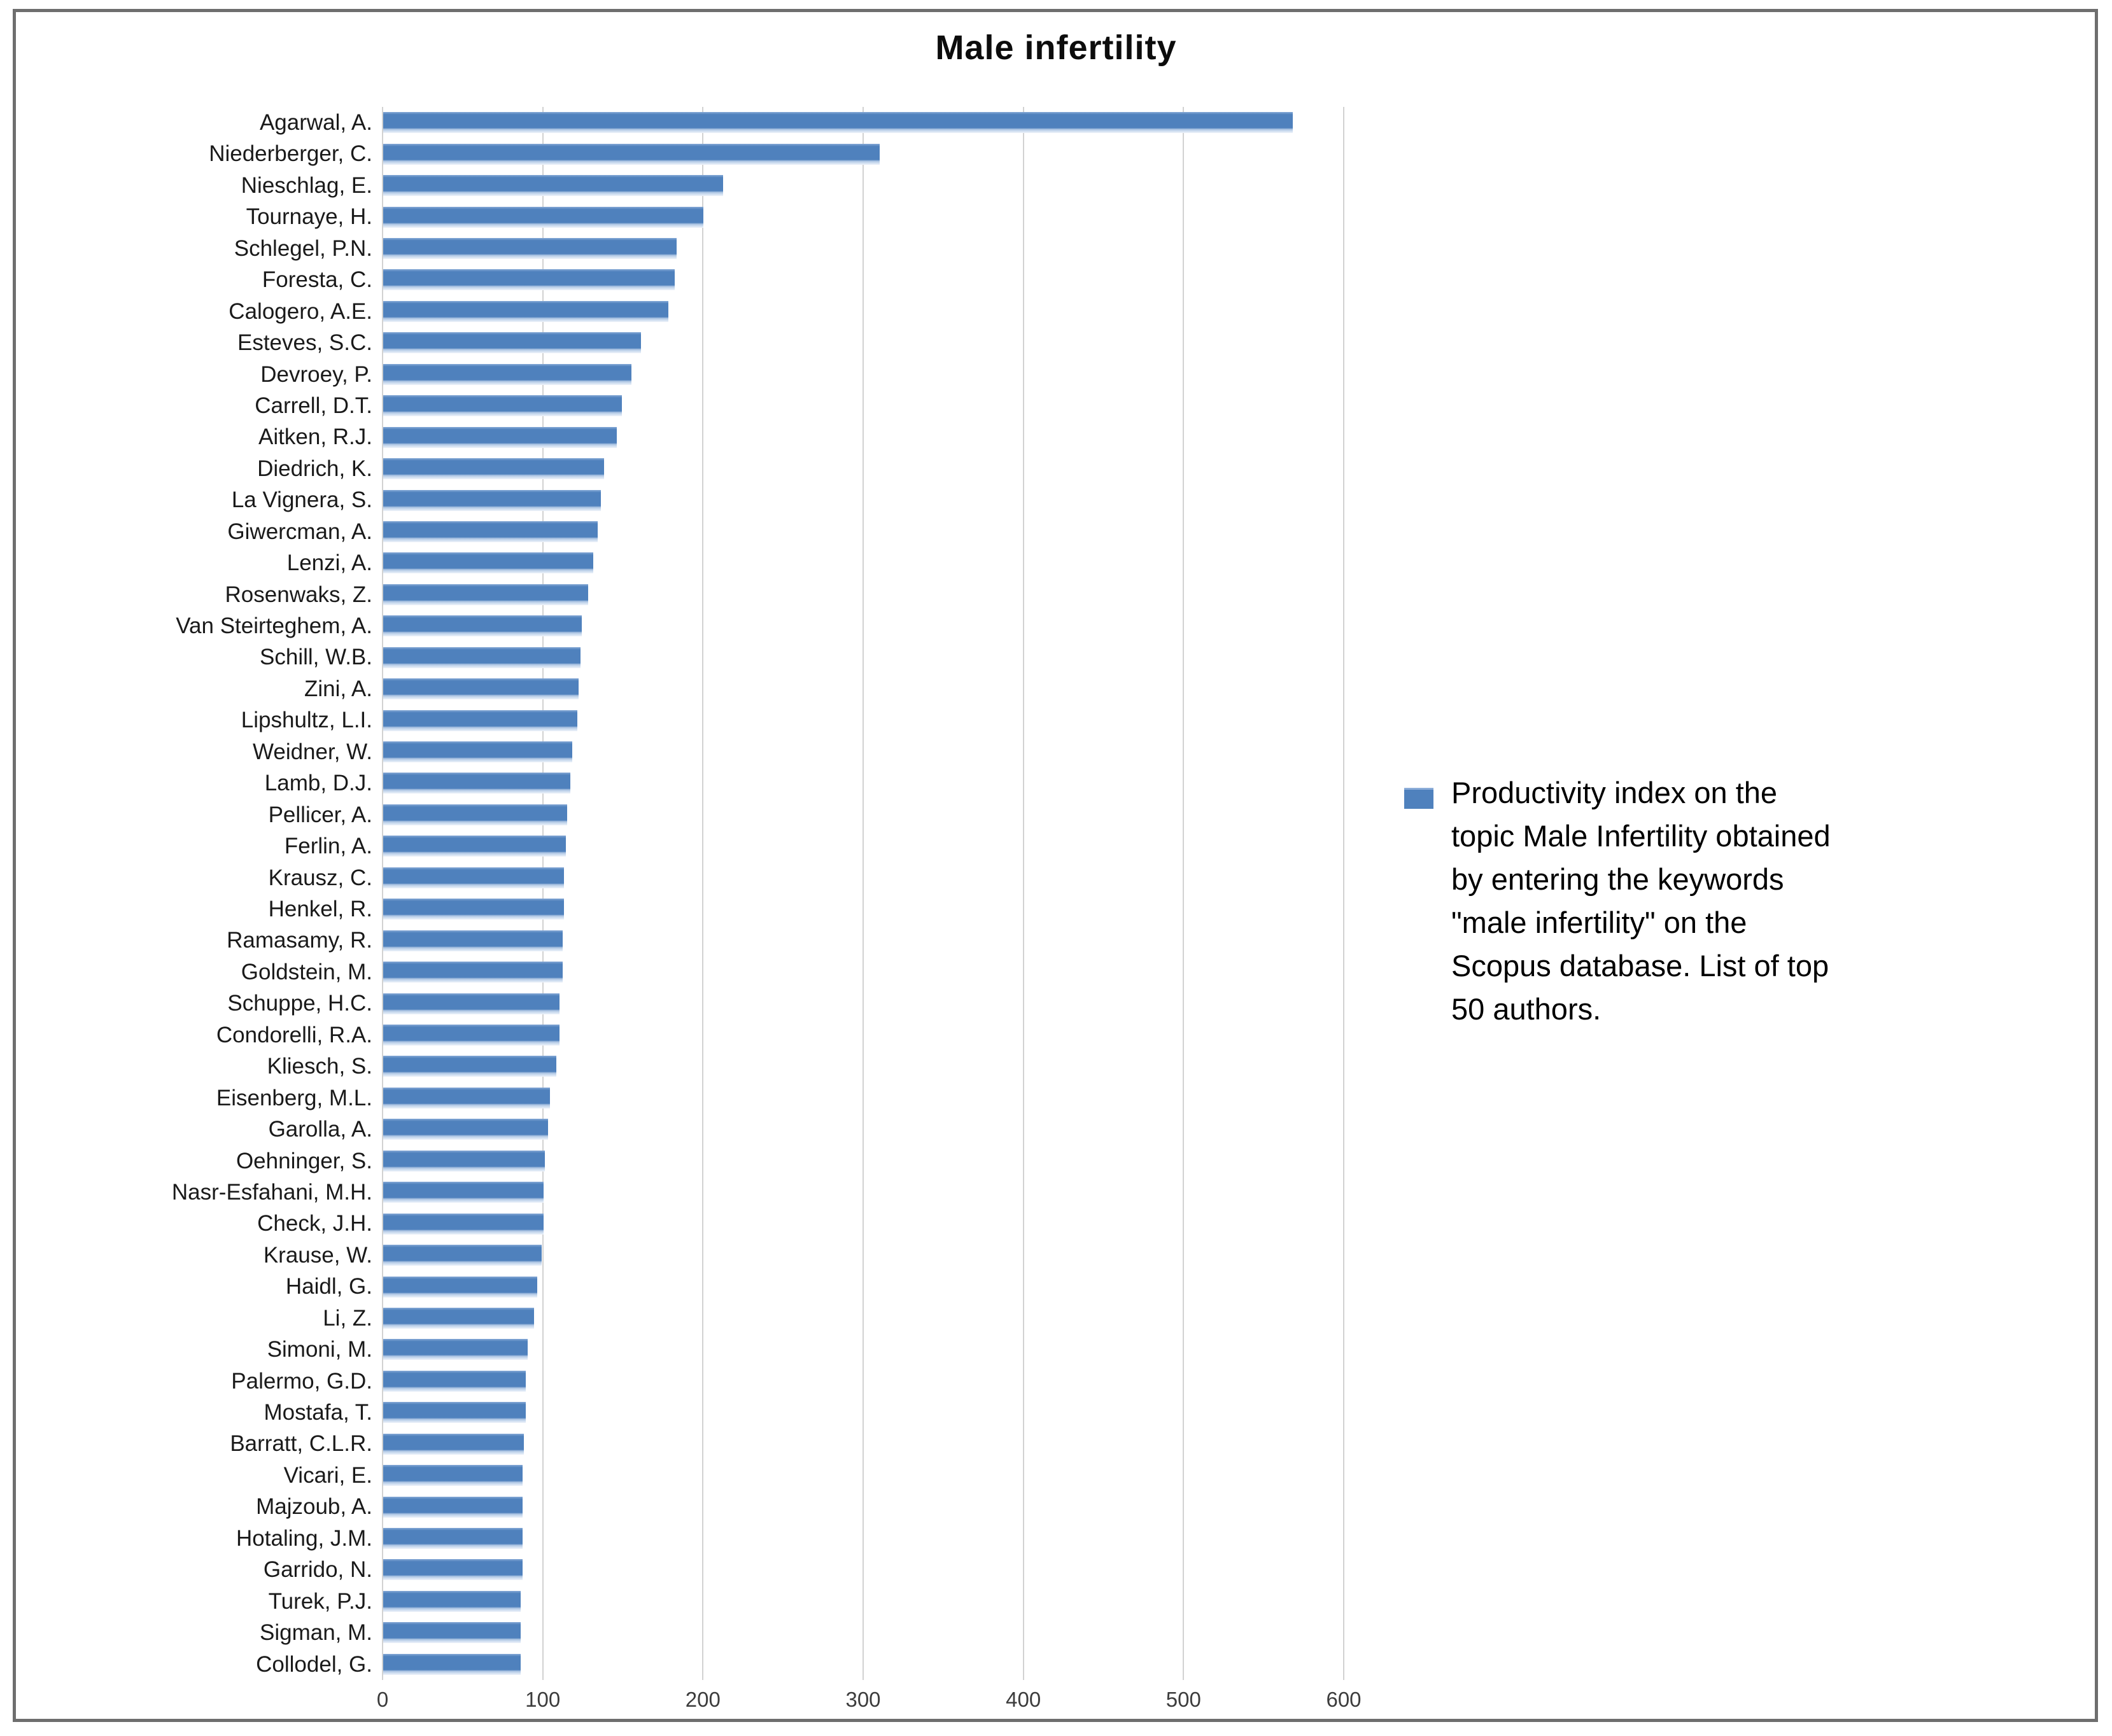  I want to click on author-label: Schlegel, P.N., so click(303, 248).